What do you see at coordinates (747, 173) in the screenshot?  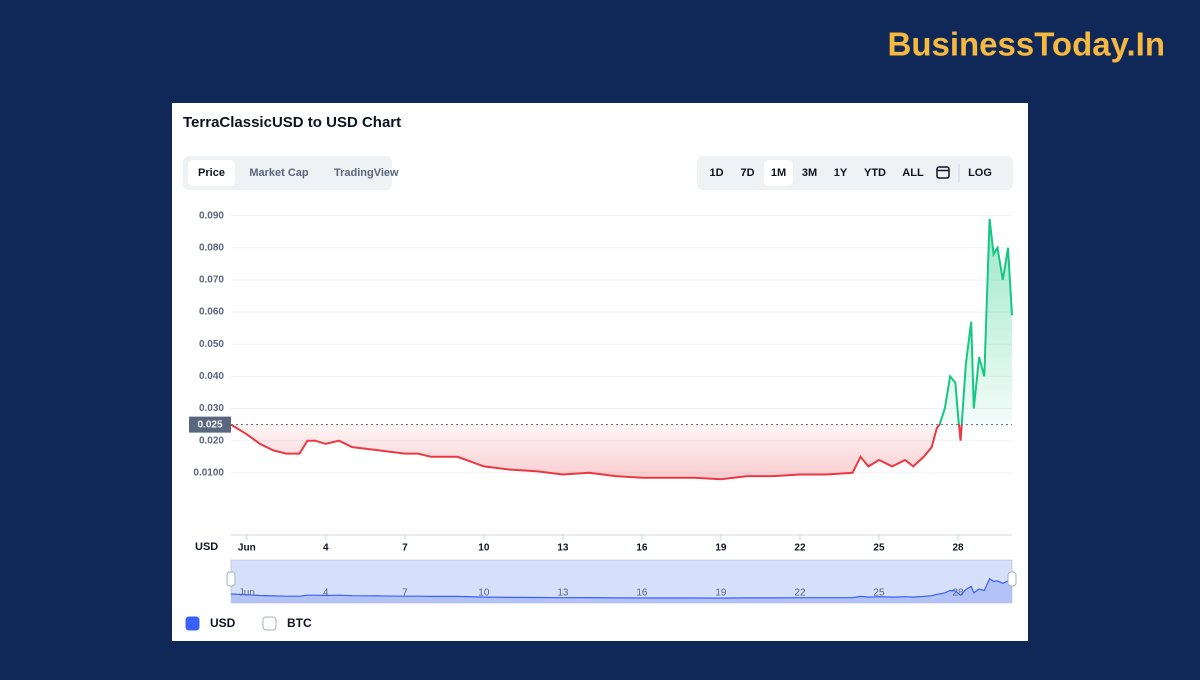 I see `range-button: 7D` at bounding box center [747, 173].